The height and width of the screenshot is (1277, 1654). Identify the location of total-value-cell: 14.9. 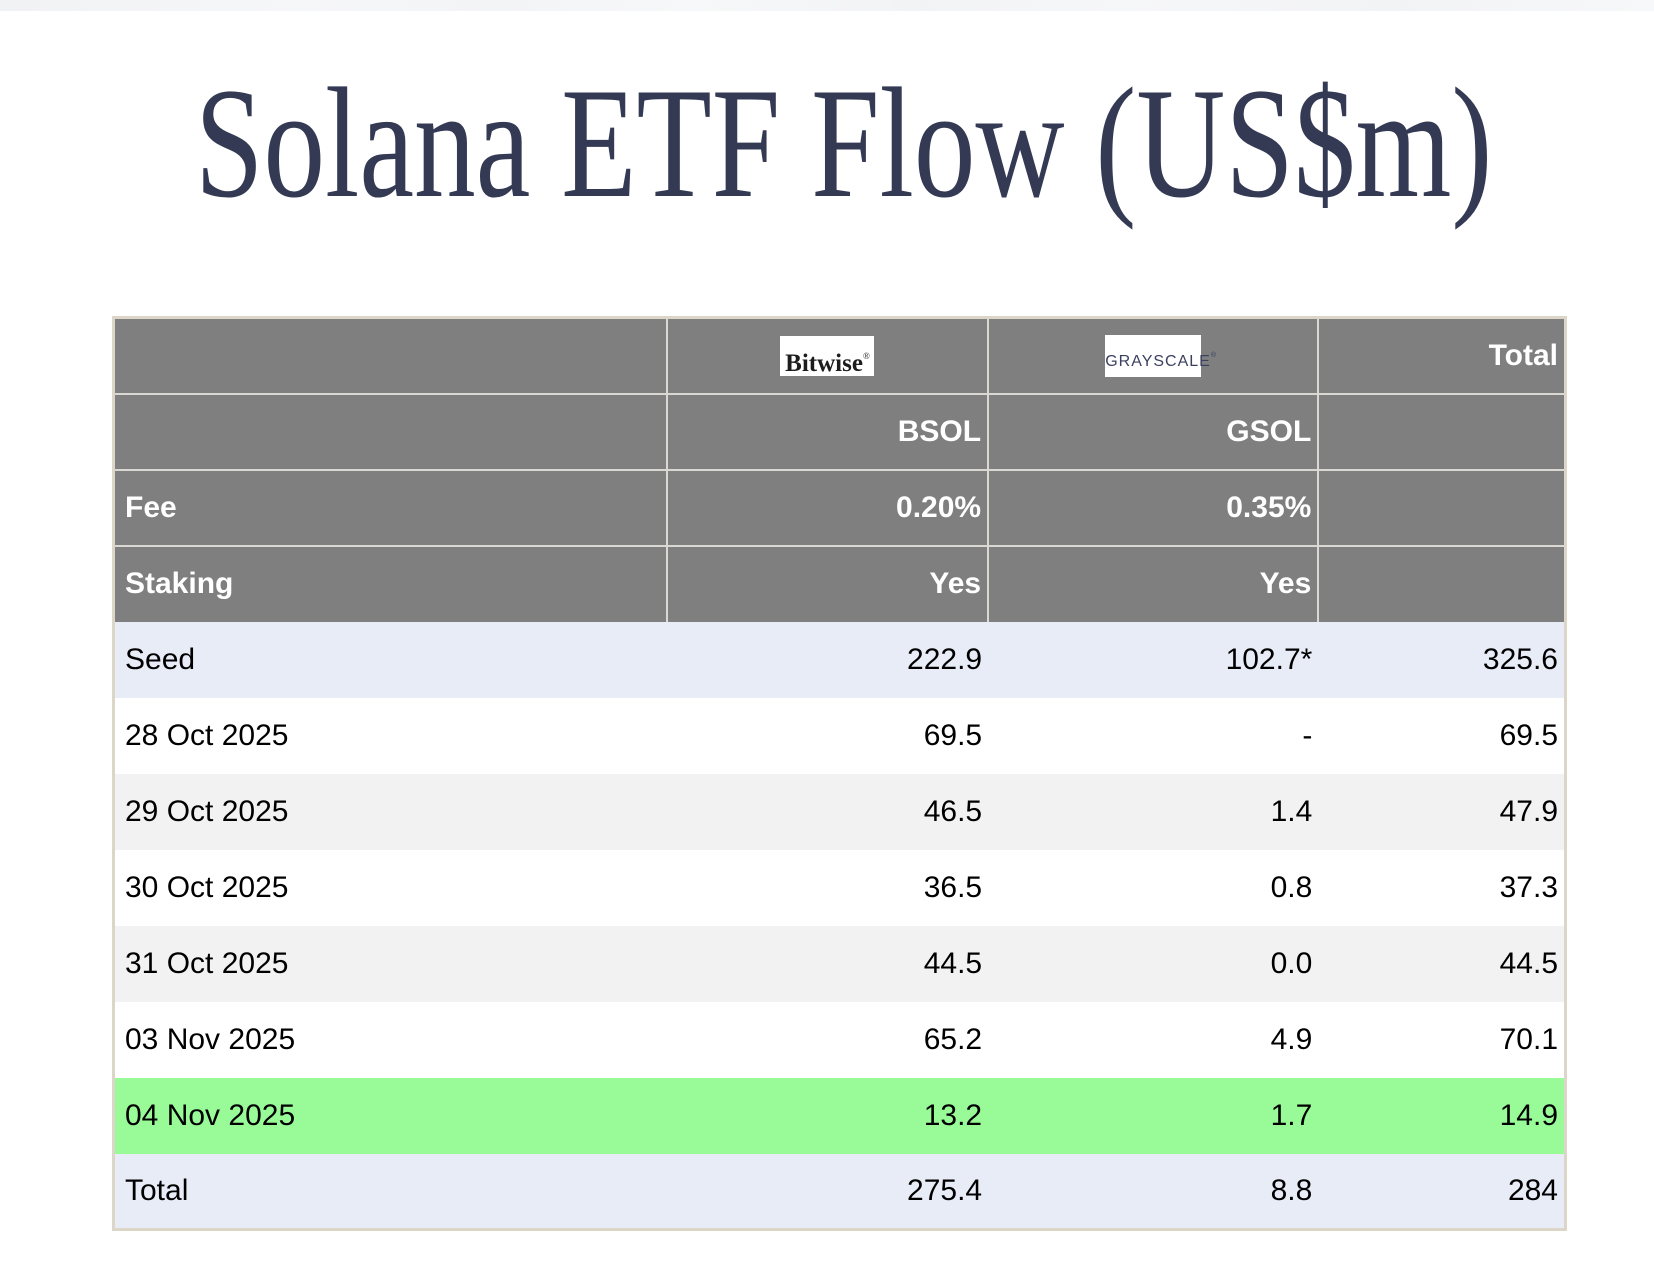
(1442, 1115).